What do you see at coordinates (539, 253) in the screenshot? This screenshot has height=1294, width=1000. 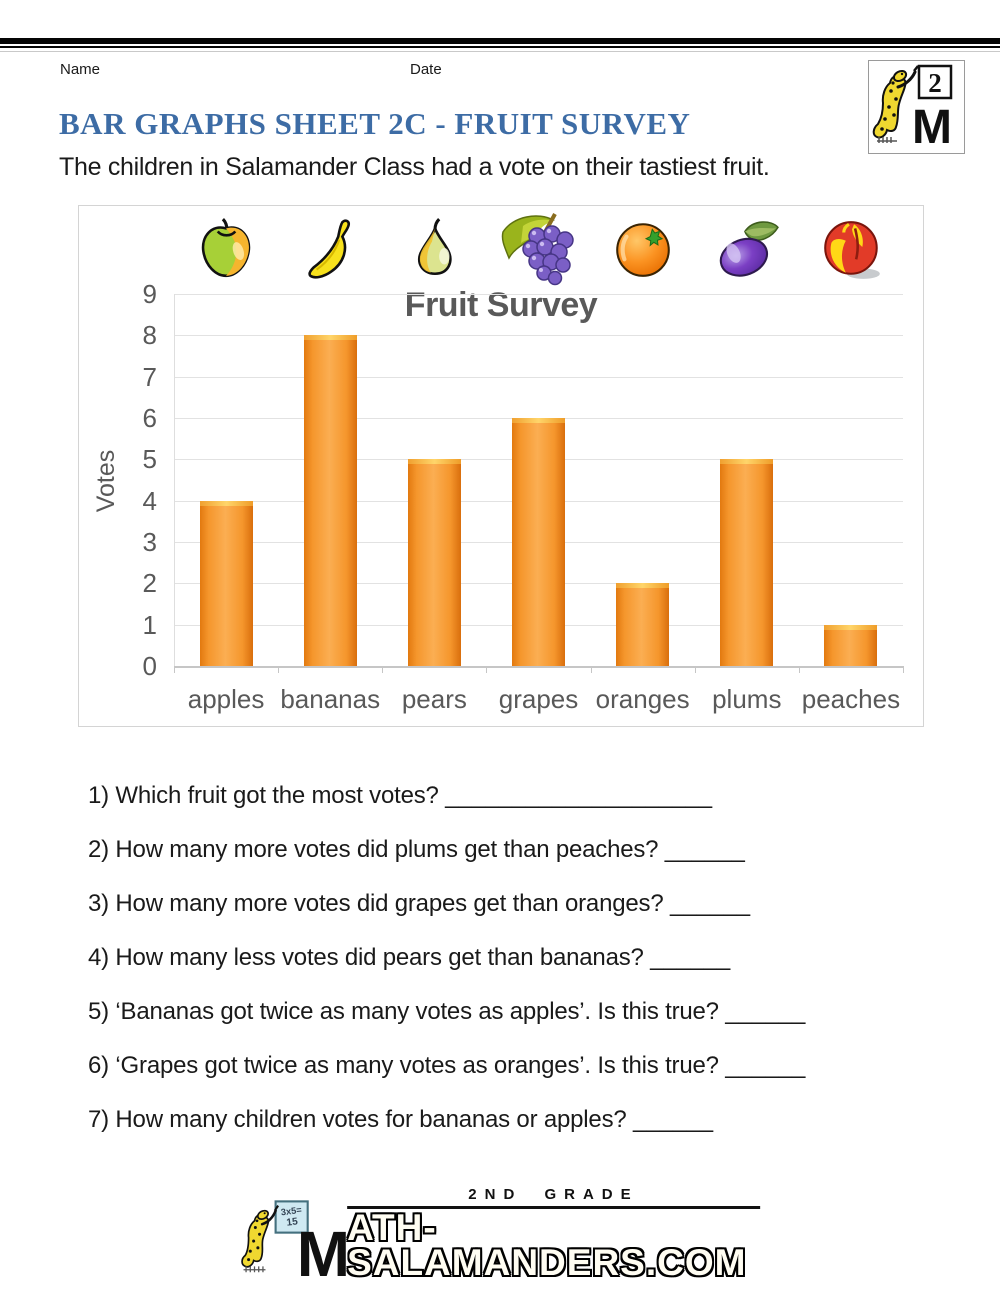 I see `grapes-icon` at bounding box center [539, 253].